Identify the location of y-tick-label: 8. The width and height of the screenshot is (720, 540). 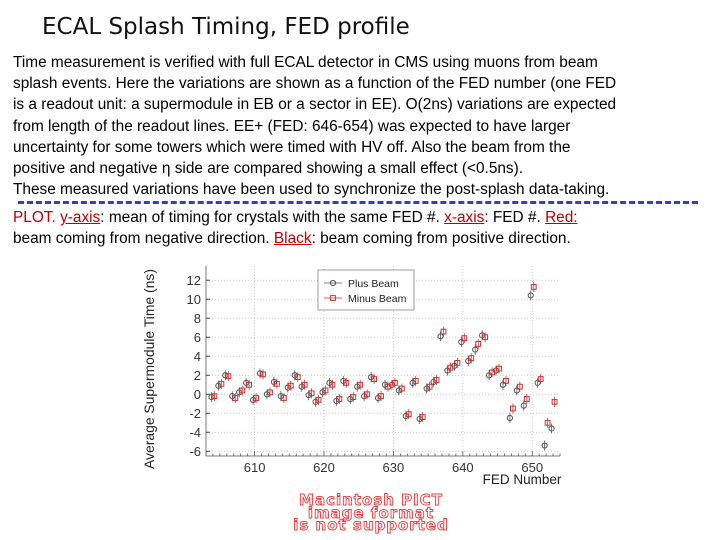
(197, 318).